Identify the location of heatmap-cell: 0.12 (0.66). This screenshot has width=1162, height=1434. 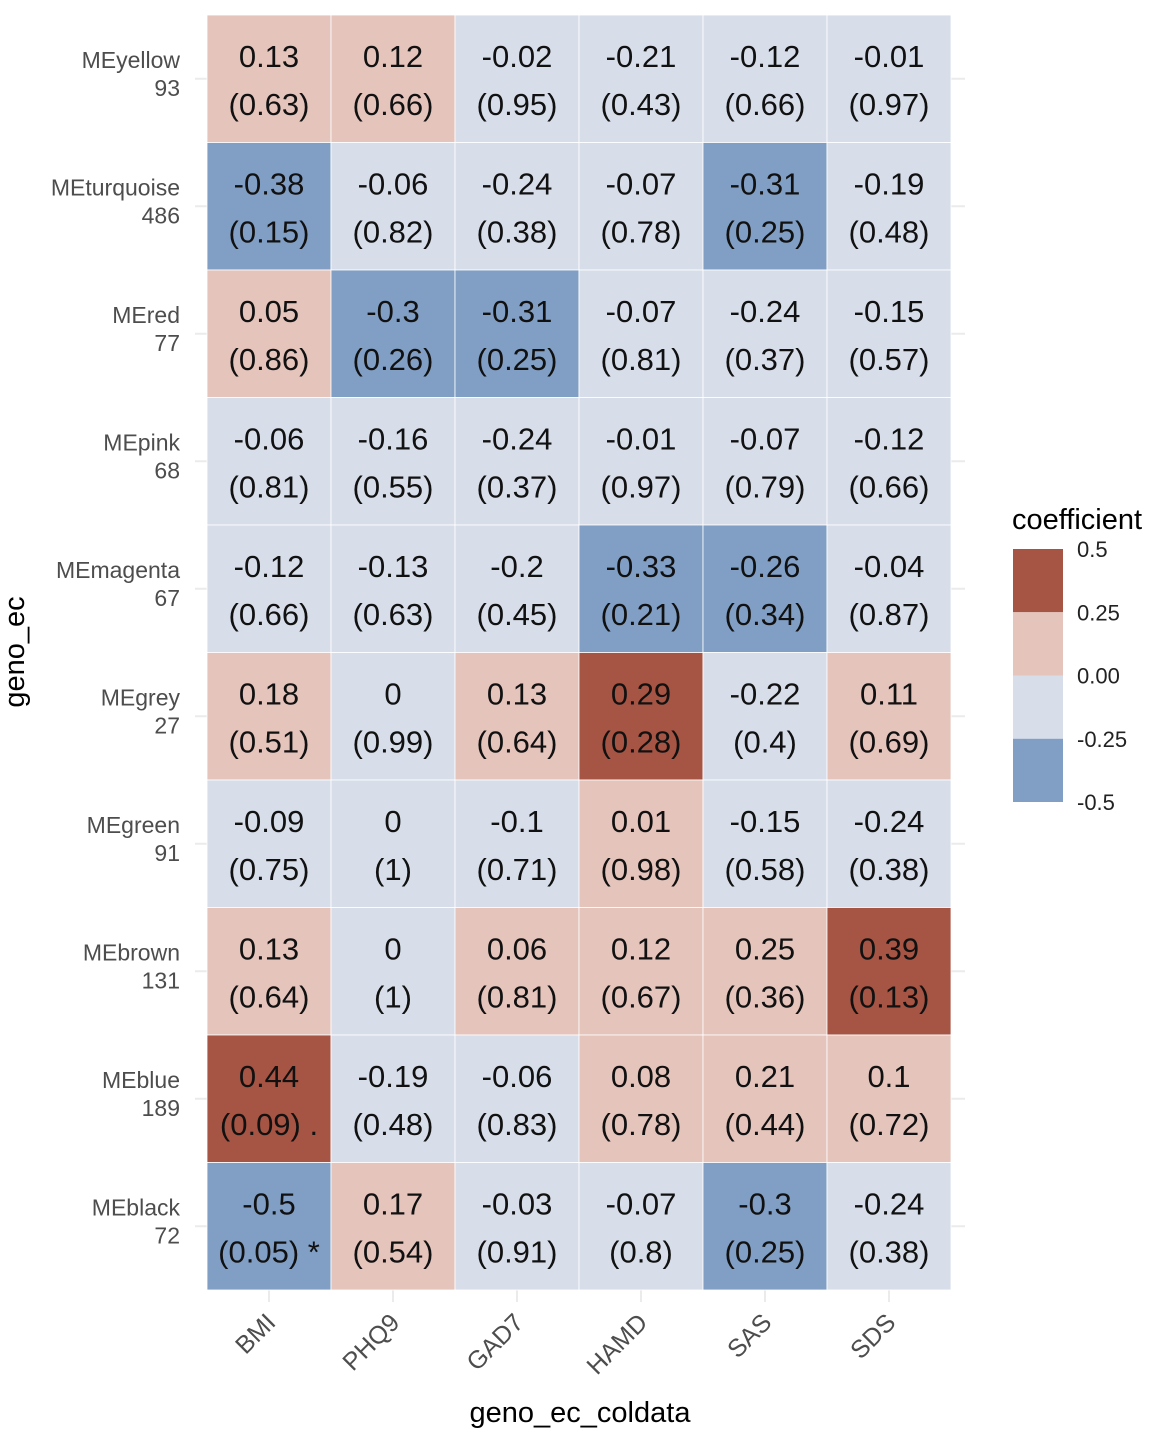
(393, 78).